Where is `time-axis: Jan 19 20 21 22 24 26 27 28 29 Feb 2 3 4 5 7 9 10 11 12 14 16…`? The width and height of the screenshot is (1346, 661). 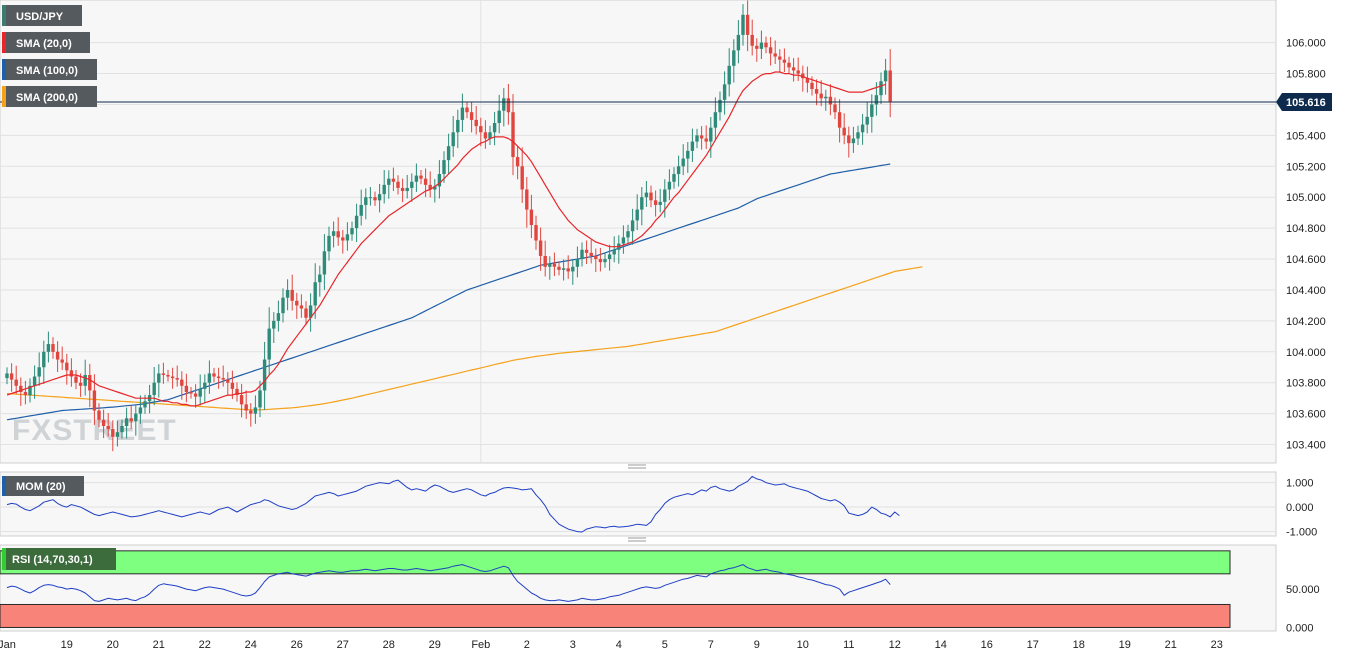
time-axis: Jan 19 20 21 22 24 26 27 28 29 Feb 2 3 4 5 7 9 10 11 12 14 16… is located at coordinates (611, 645).